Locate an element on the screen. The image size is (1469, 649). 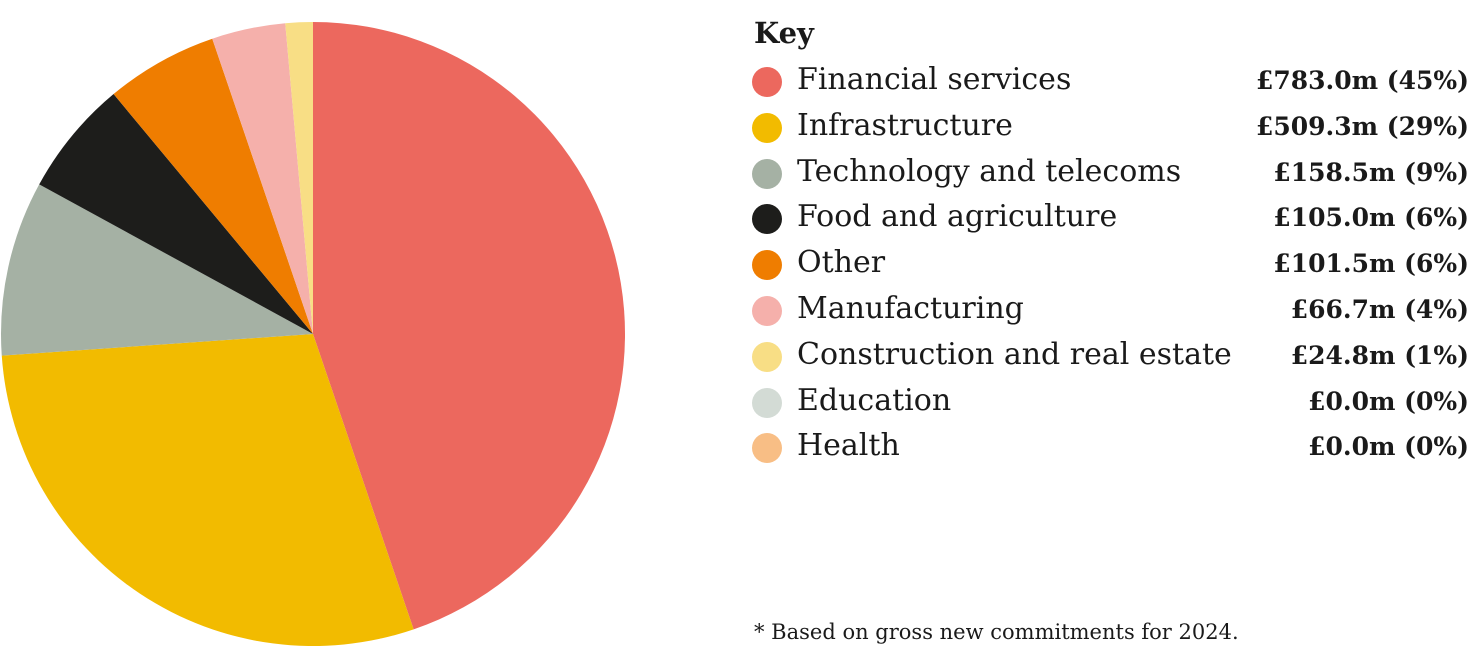
legend-label: Other is located at coordinates (841, 263).